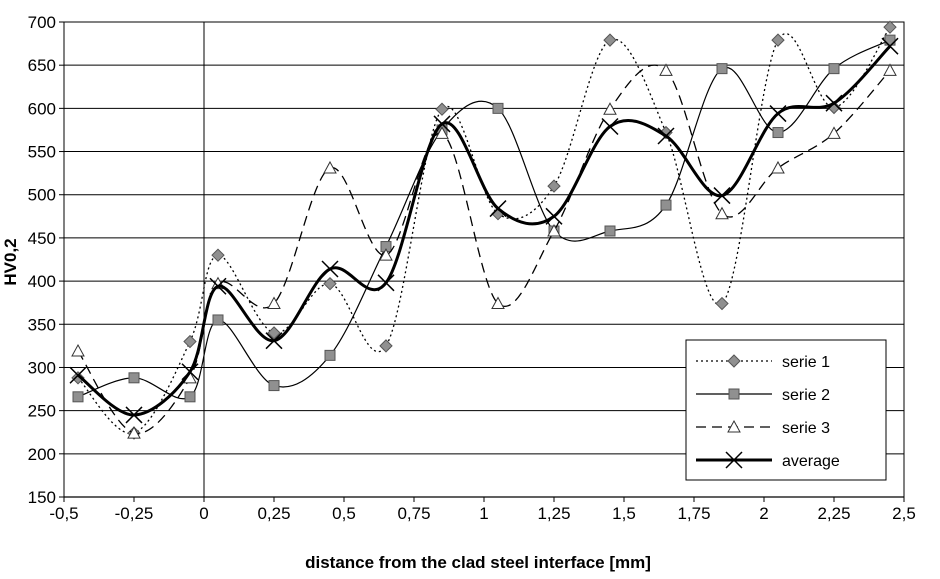  What do you see at coordinates (10, 261) in the screenshot?
I see `y-axis-title: HV0,2` at bounding box center [10, 261].